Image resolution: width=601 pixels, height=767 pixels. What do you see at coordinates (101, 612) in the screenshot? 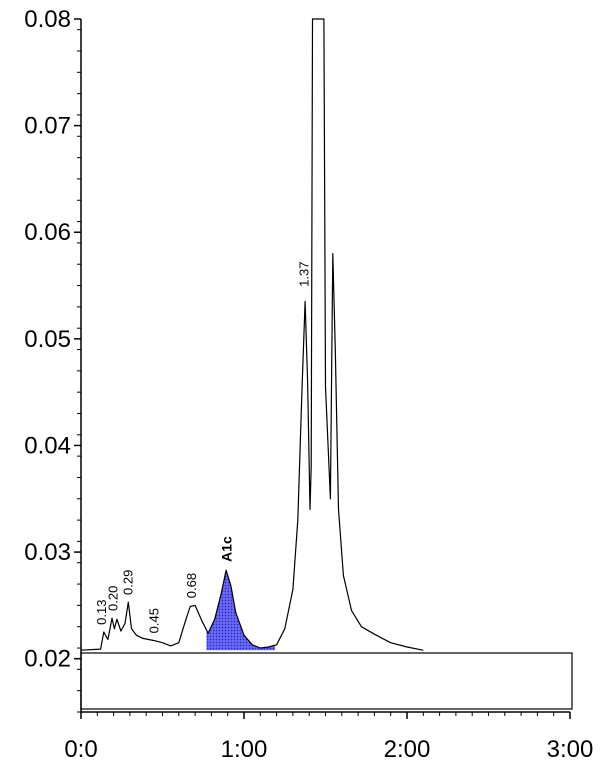
I see `peak-label: 0.13` at bounding box center [101, 612].